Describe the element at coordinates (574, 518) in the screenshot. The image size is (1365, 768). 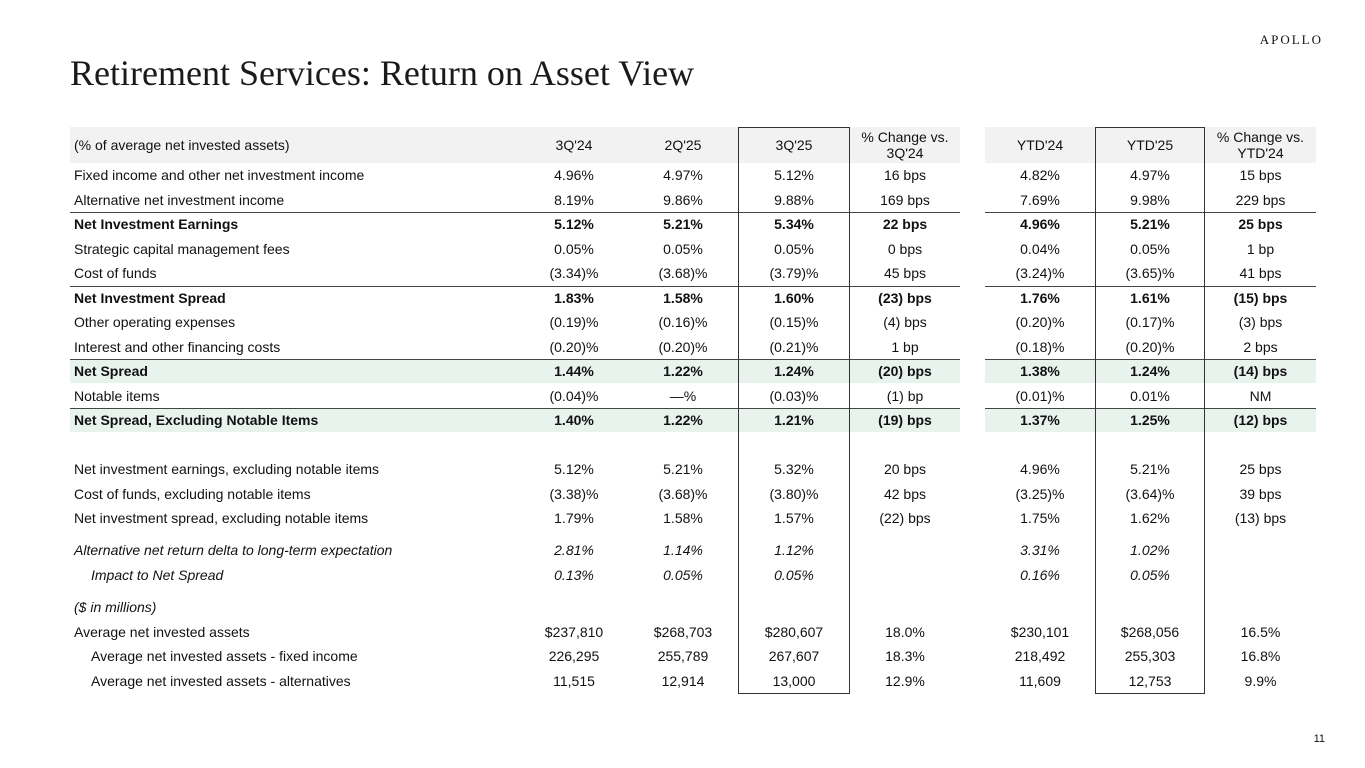
I see `table-cell: 1.79%` at that location.